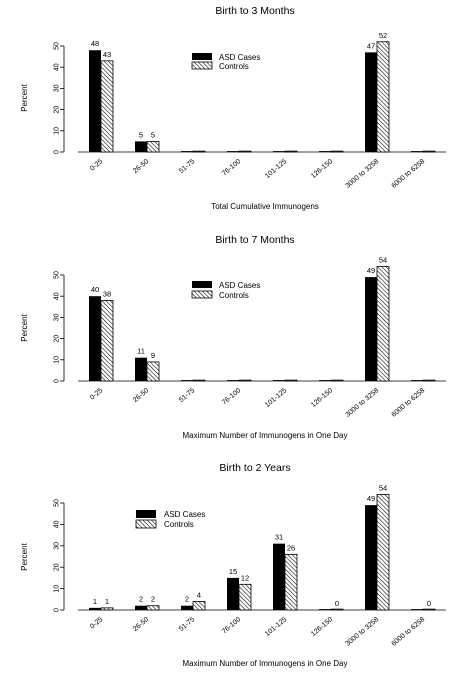 Image resolution: width=473 pixels, height=676 pixels. What do you see at coordinates (225, 290) in the screenshot?
I see `legend-2: ASD Cases Controls` at bounding box center [225, 290].